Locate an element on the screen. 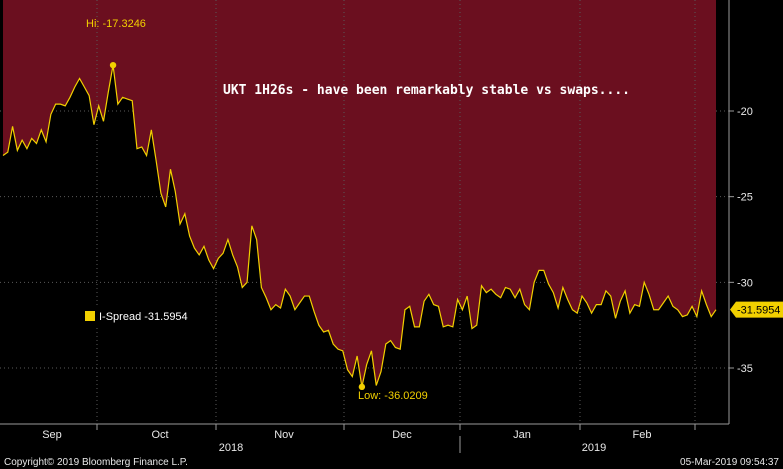  x-axis is located at coordinates (396, 438).